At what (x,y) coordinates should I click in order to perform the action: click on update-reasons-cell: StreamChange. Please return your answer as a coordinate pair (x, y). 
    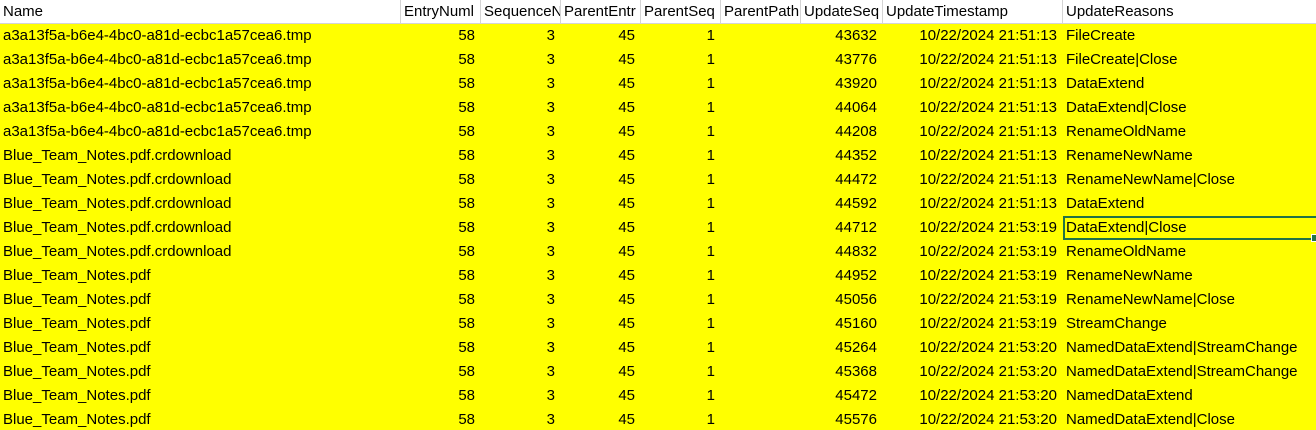
    Looking at the image, I should click on (1189, 324).